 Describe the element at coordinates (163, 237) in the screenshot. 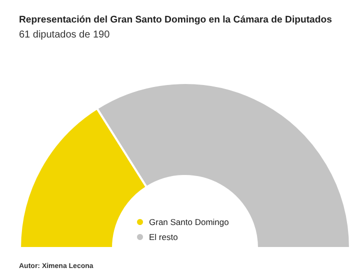

I see `legend-label: El resto` at that location.